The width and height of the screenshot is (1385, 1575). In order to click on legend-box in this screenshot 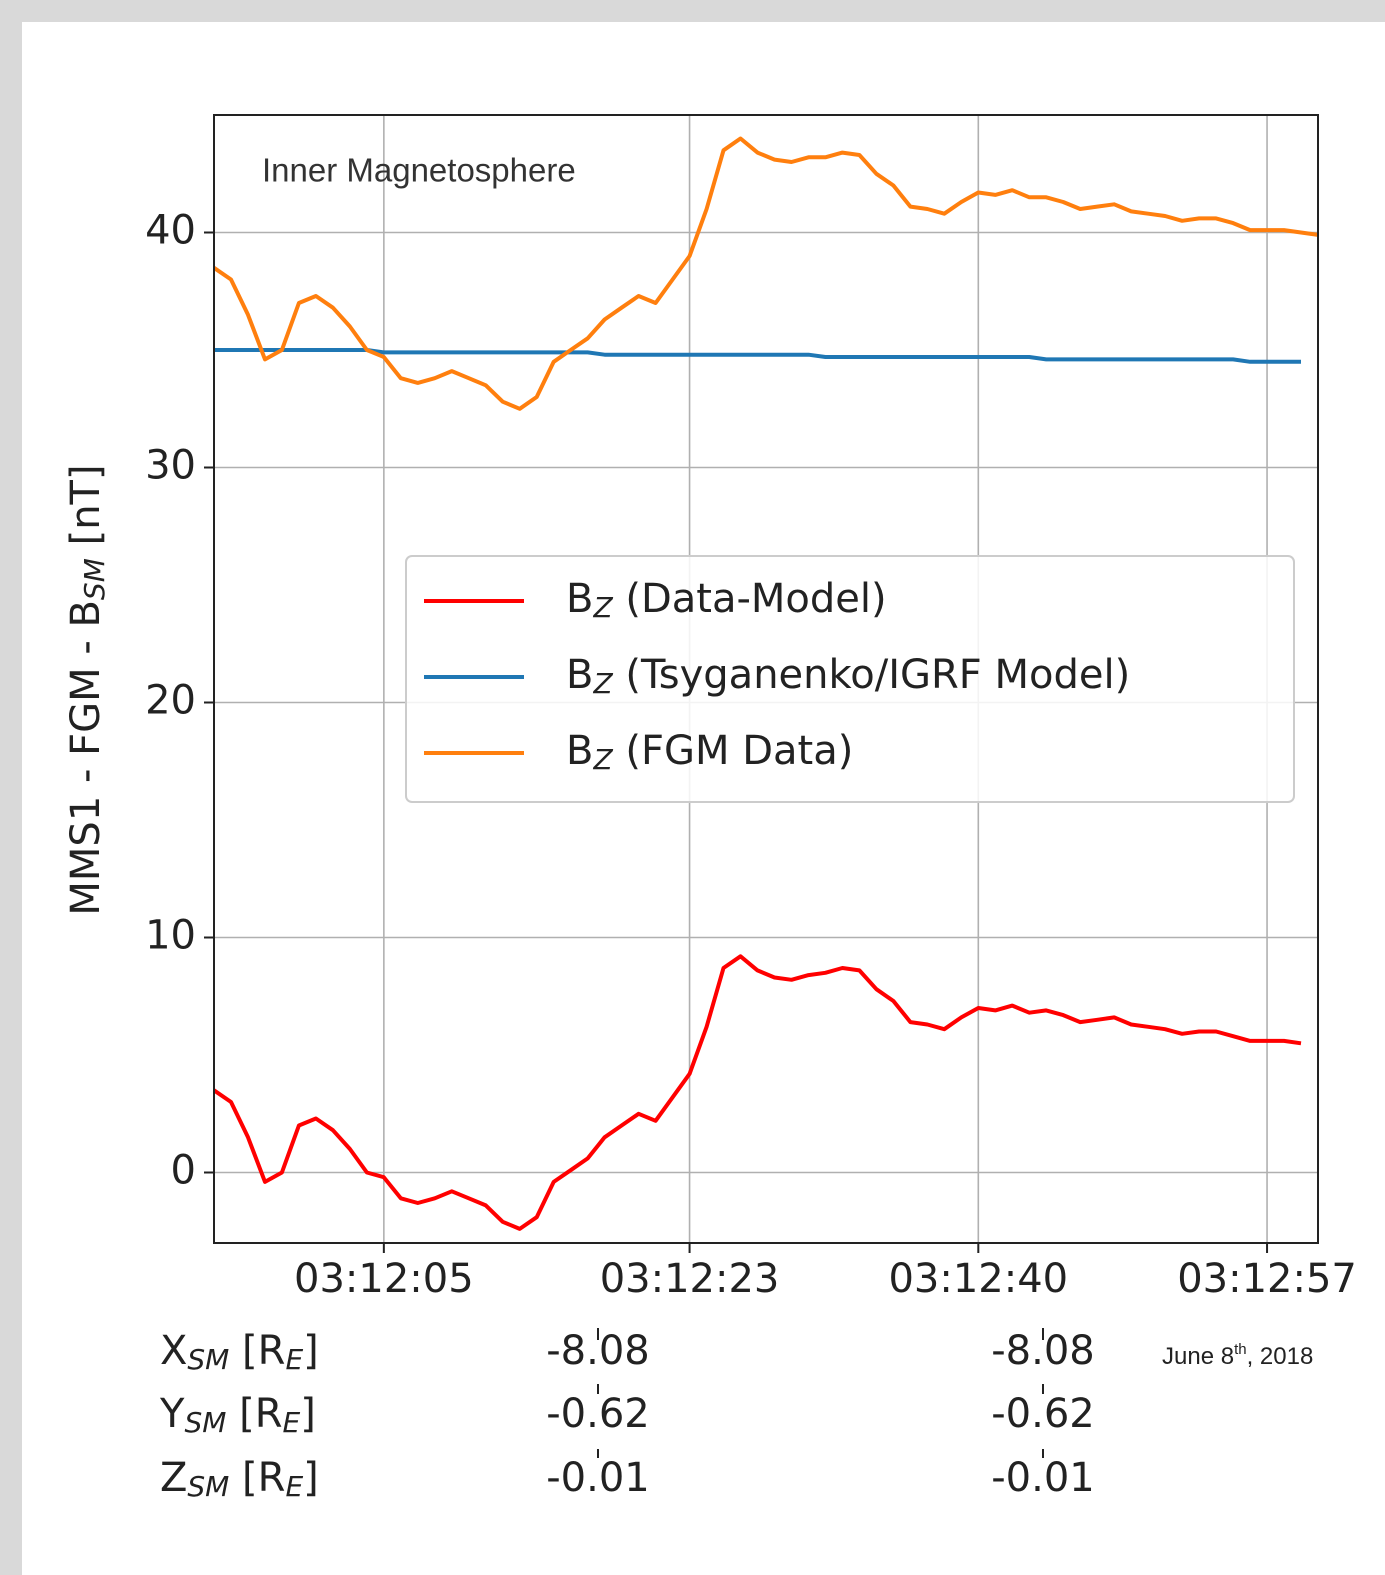, I will do `click(850, 679)`.